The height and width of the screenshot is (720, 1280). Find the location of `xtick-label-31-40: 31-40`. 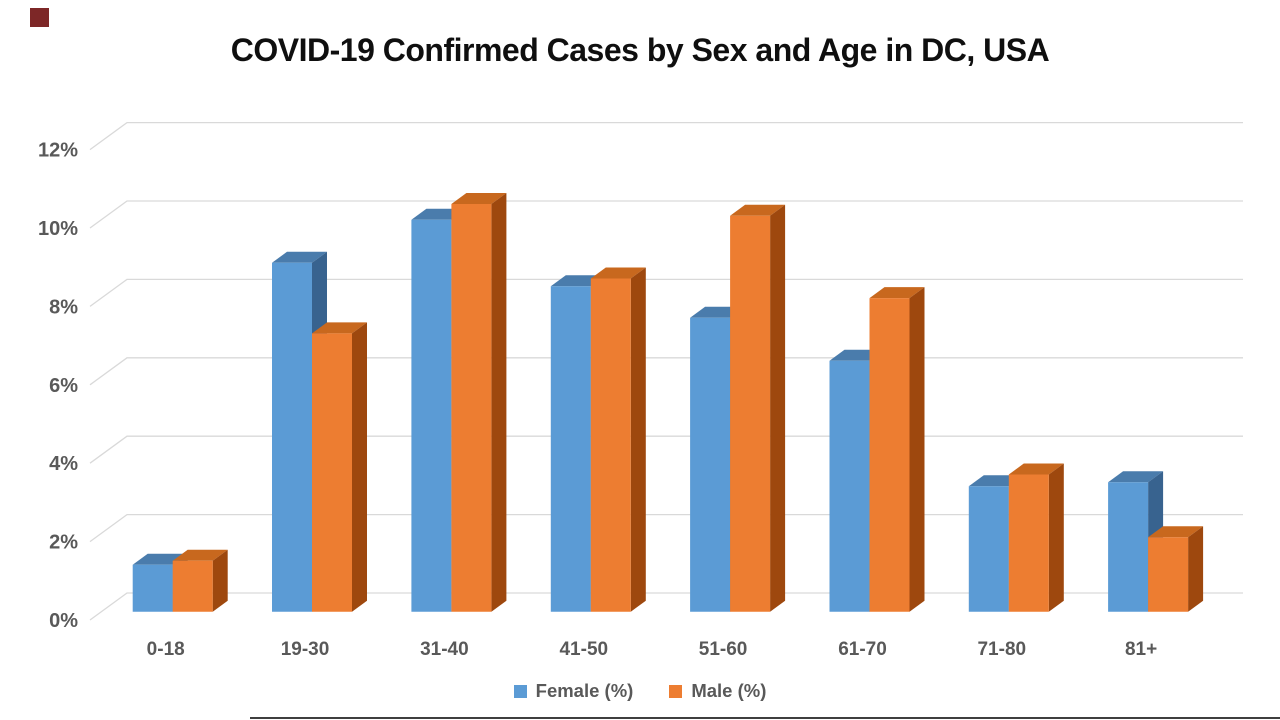

xtick-label-31-40: 31-40 is located at coordinates (444, 649).